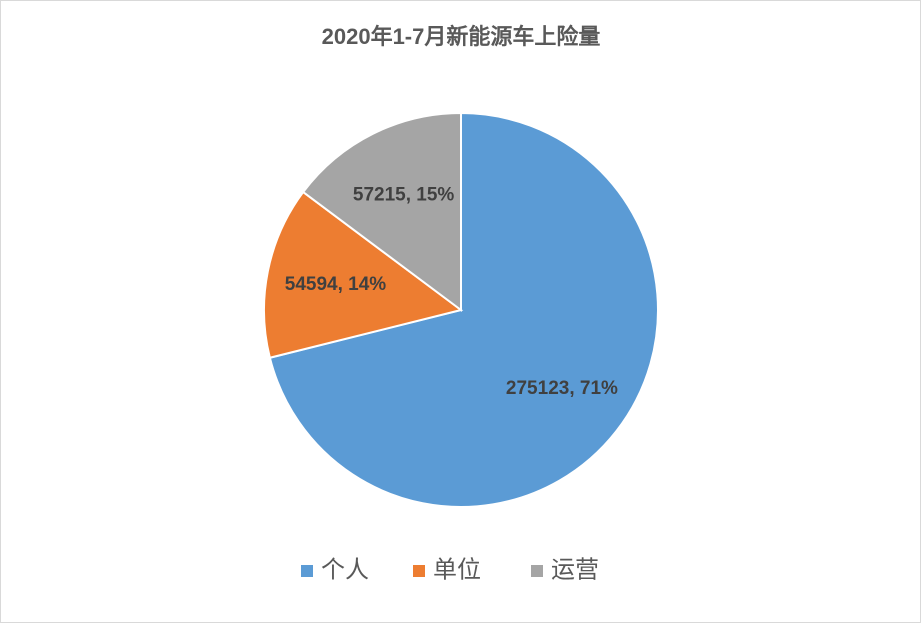  I want to click on legend-label: 运营, so click(575, 569).